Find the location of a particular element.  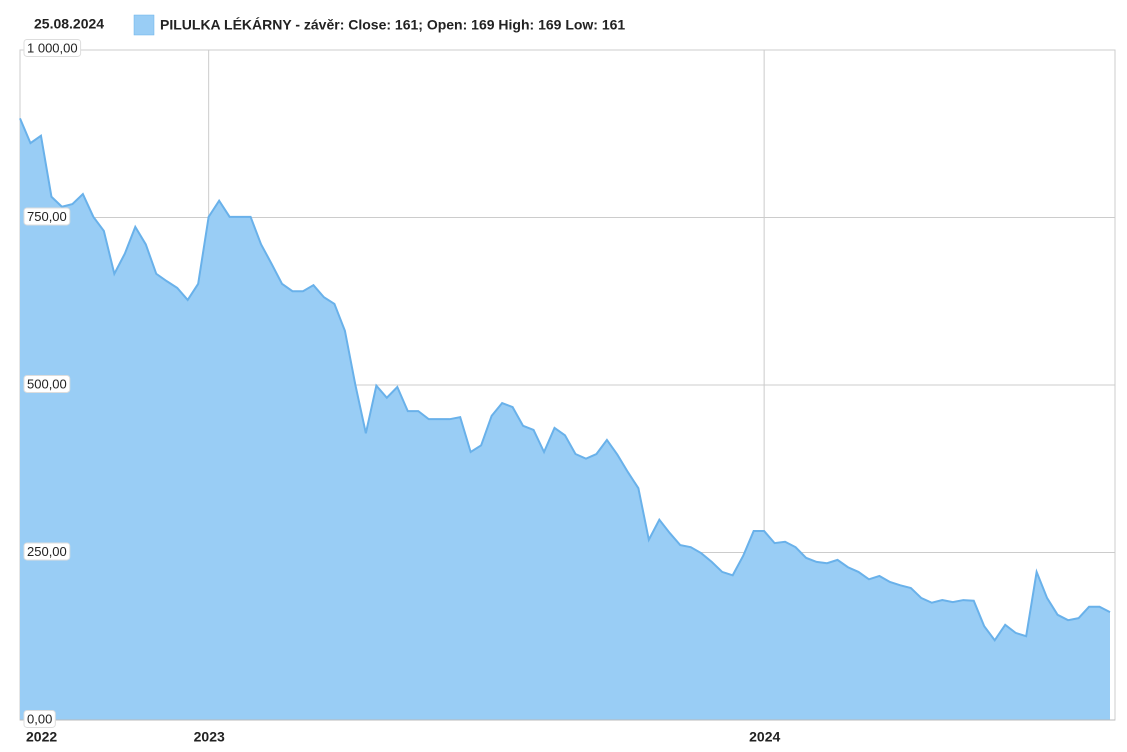

x-tick-label: 2023 is located at coordinates (209, 737).